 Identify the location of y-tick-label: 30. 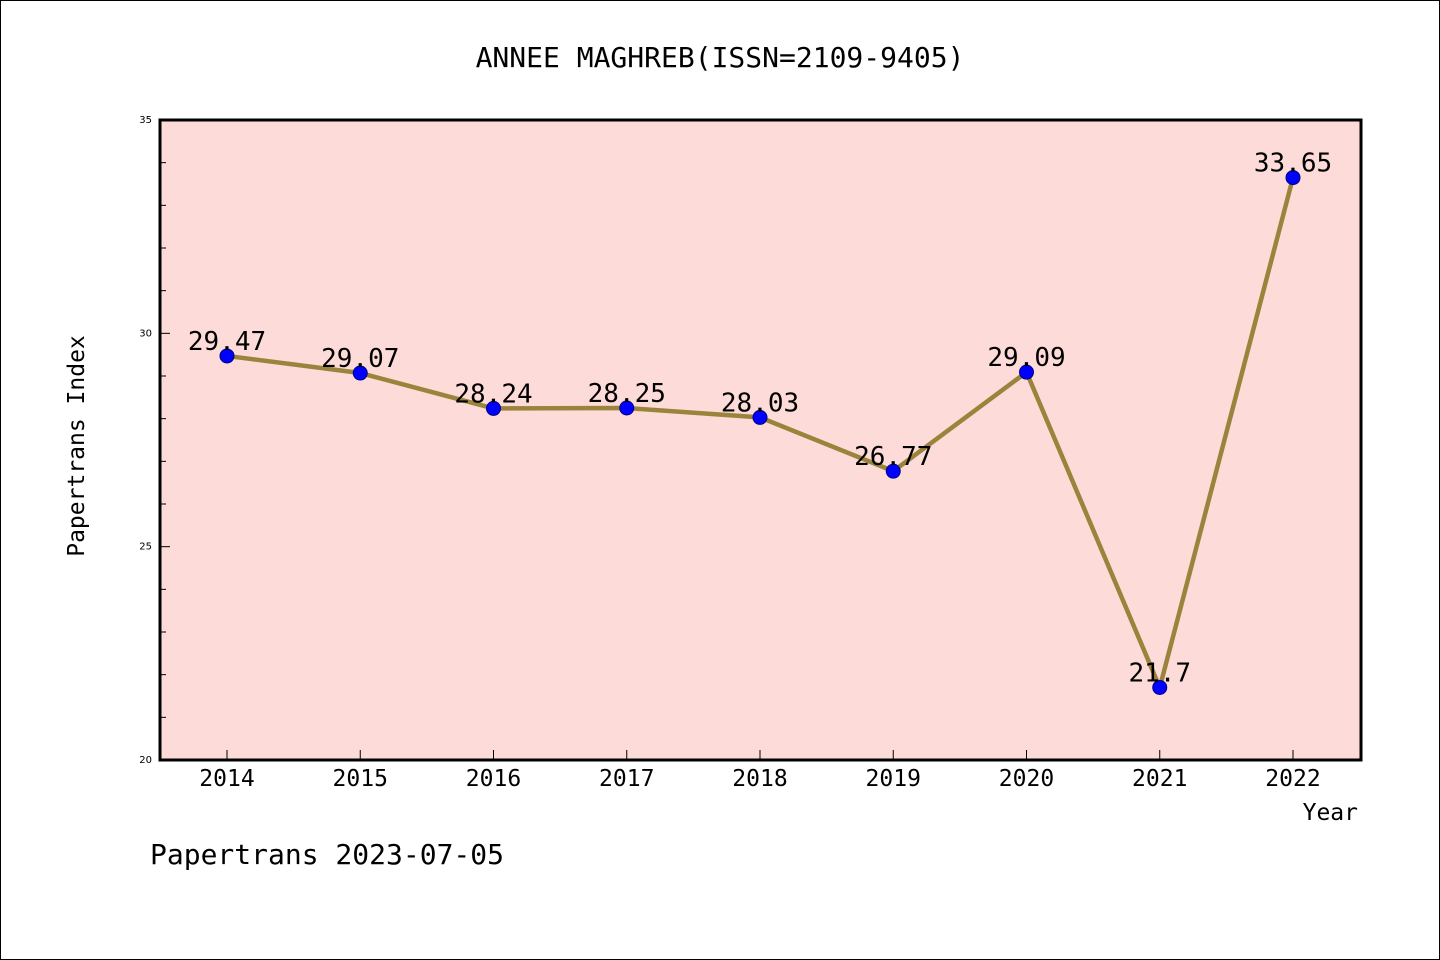
(145, 333).